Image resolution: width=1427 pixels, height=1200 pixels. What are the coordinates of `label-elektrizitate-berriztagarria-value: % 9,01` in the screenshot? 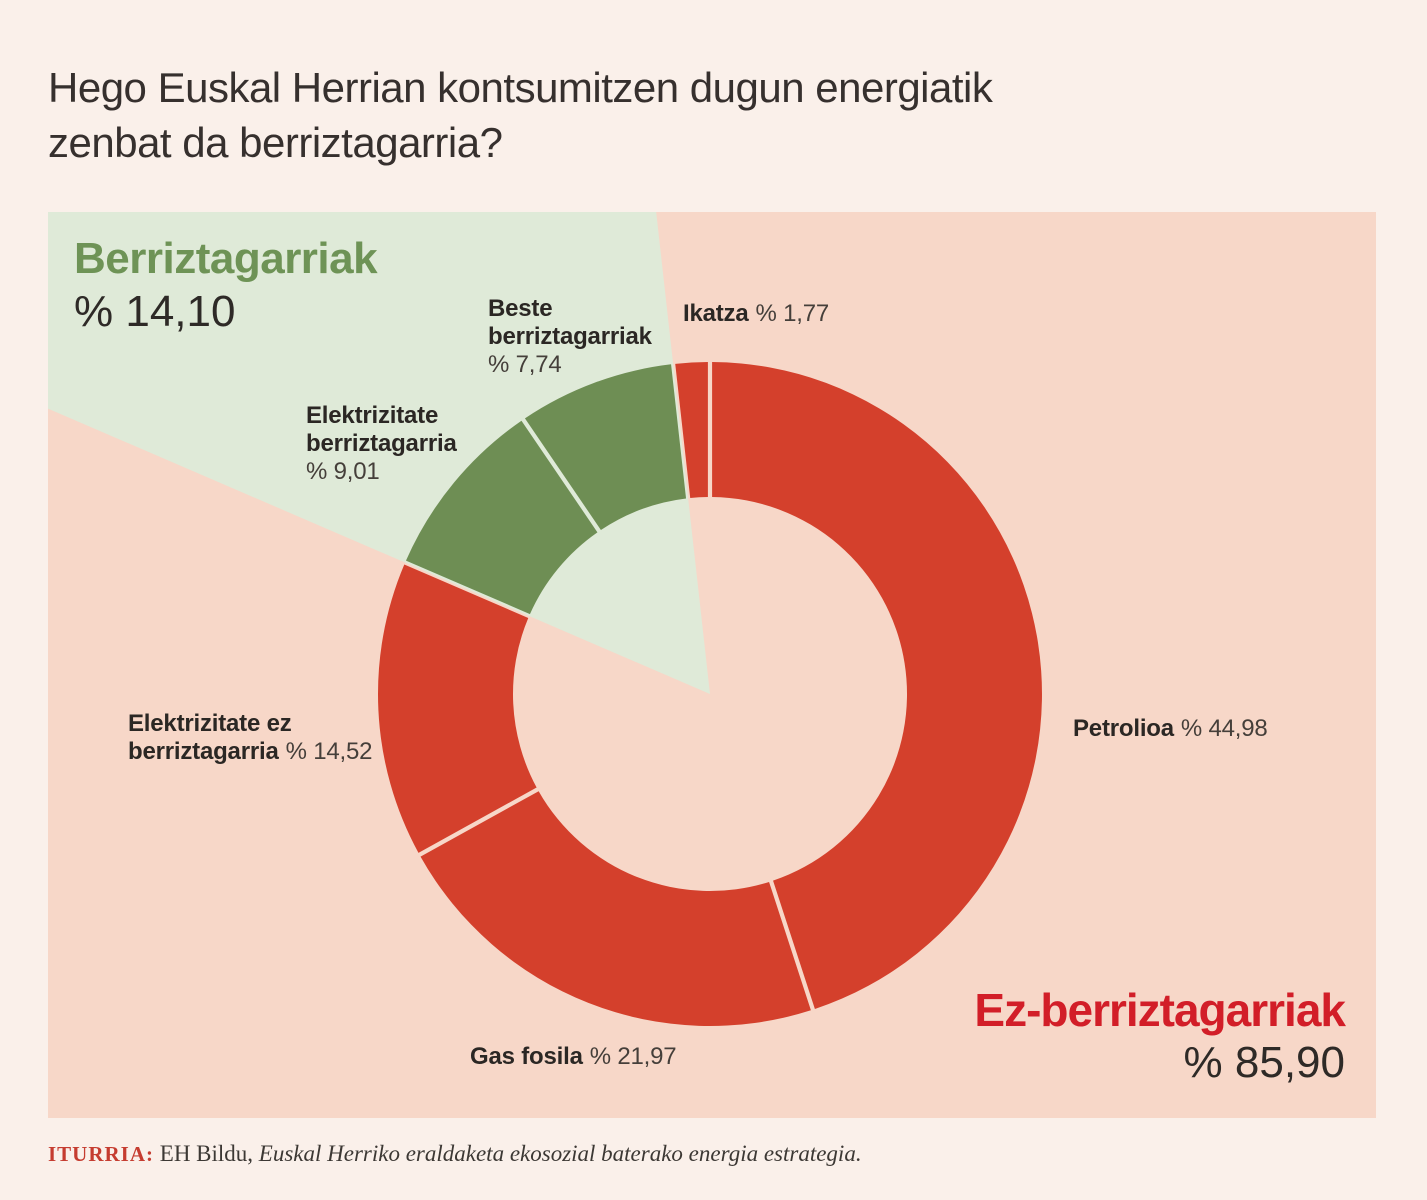 It's located at (343, 471).